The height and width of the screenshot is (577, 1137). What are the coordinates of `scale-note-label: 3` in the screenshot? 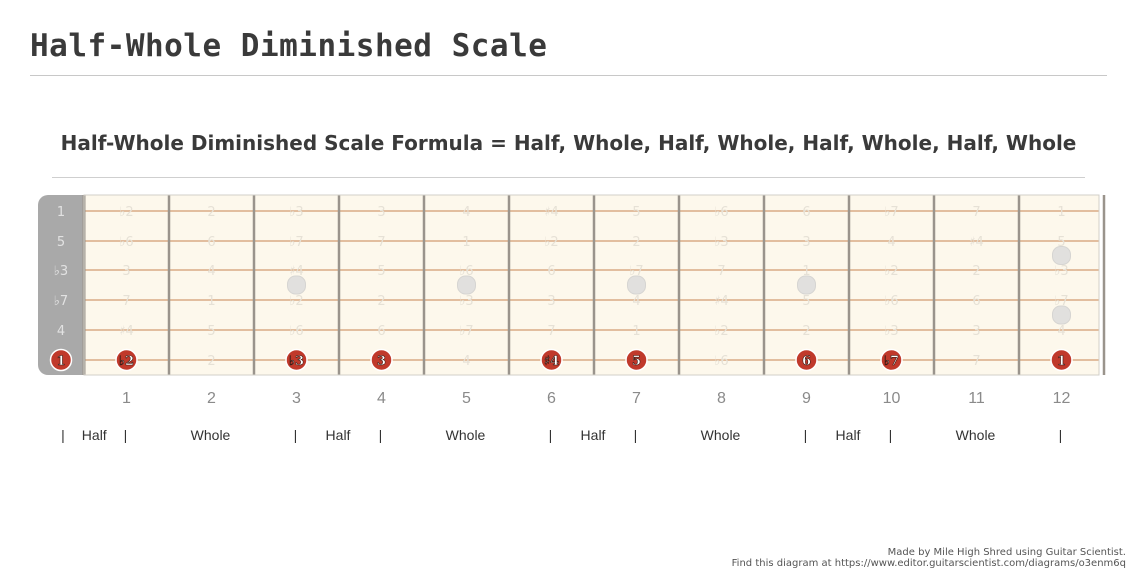 It's located at (381, 361).